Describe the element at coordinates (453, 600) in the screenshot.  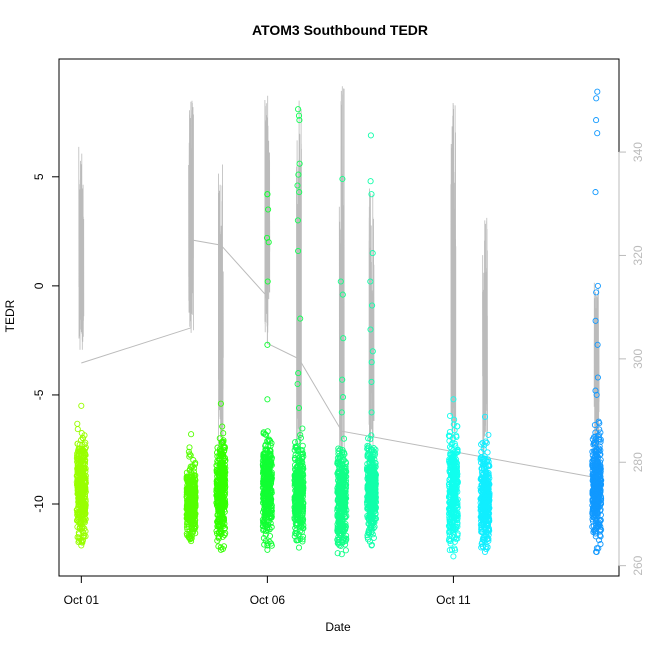
I see `x-tick-label: Oct 11` at that location.